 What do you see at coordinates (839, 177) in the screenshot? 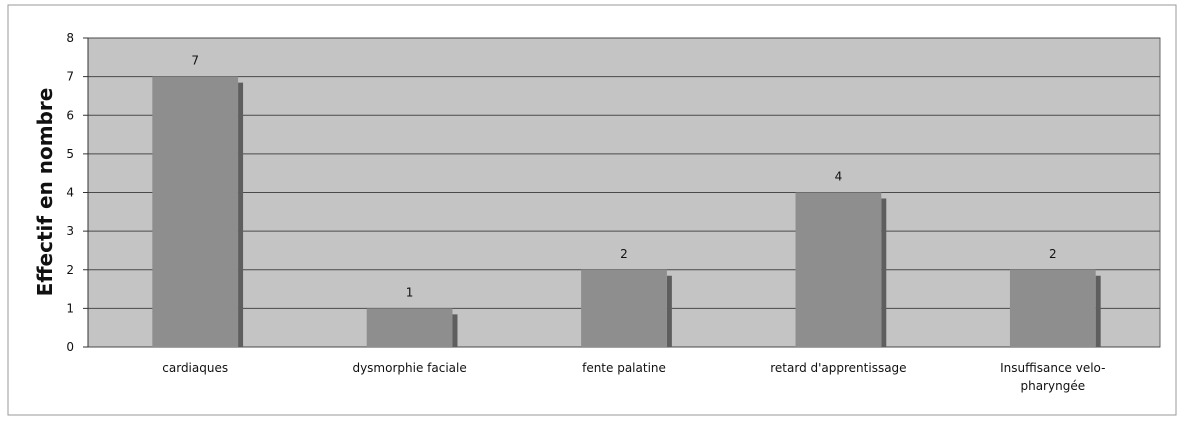
I see `data-label: 4` at bounding box center [839, 177].